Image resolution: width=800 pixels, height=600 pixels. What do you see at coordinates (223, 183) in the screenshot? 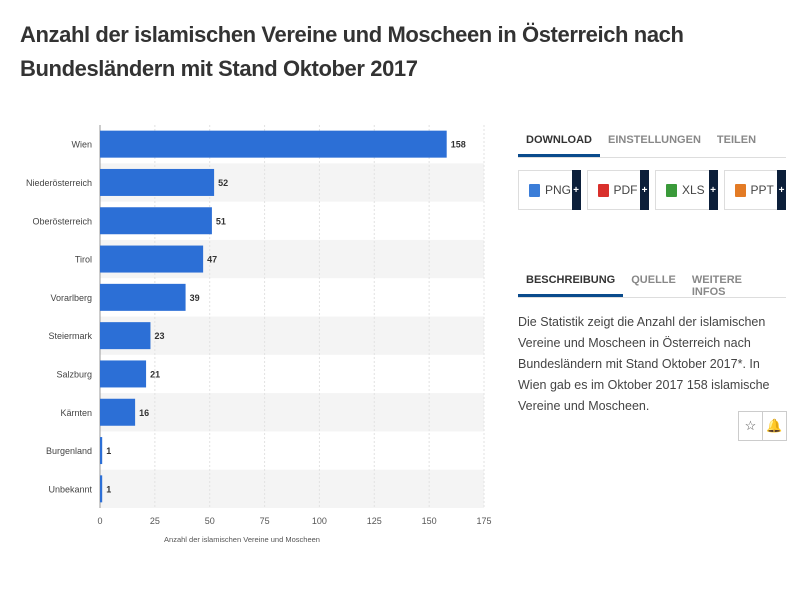
I see `data-label: 52` at bounding box center [223, 183].